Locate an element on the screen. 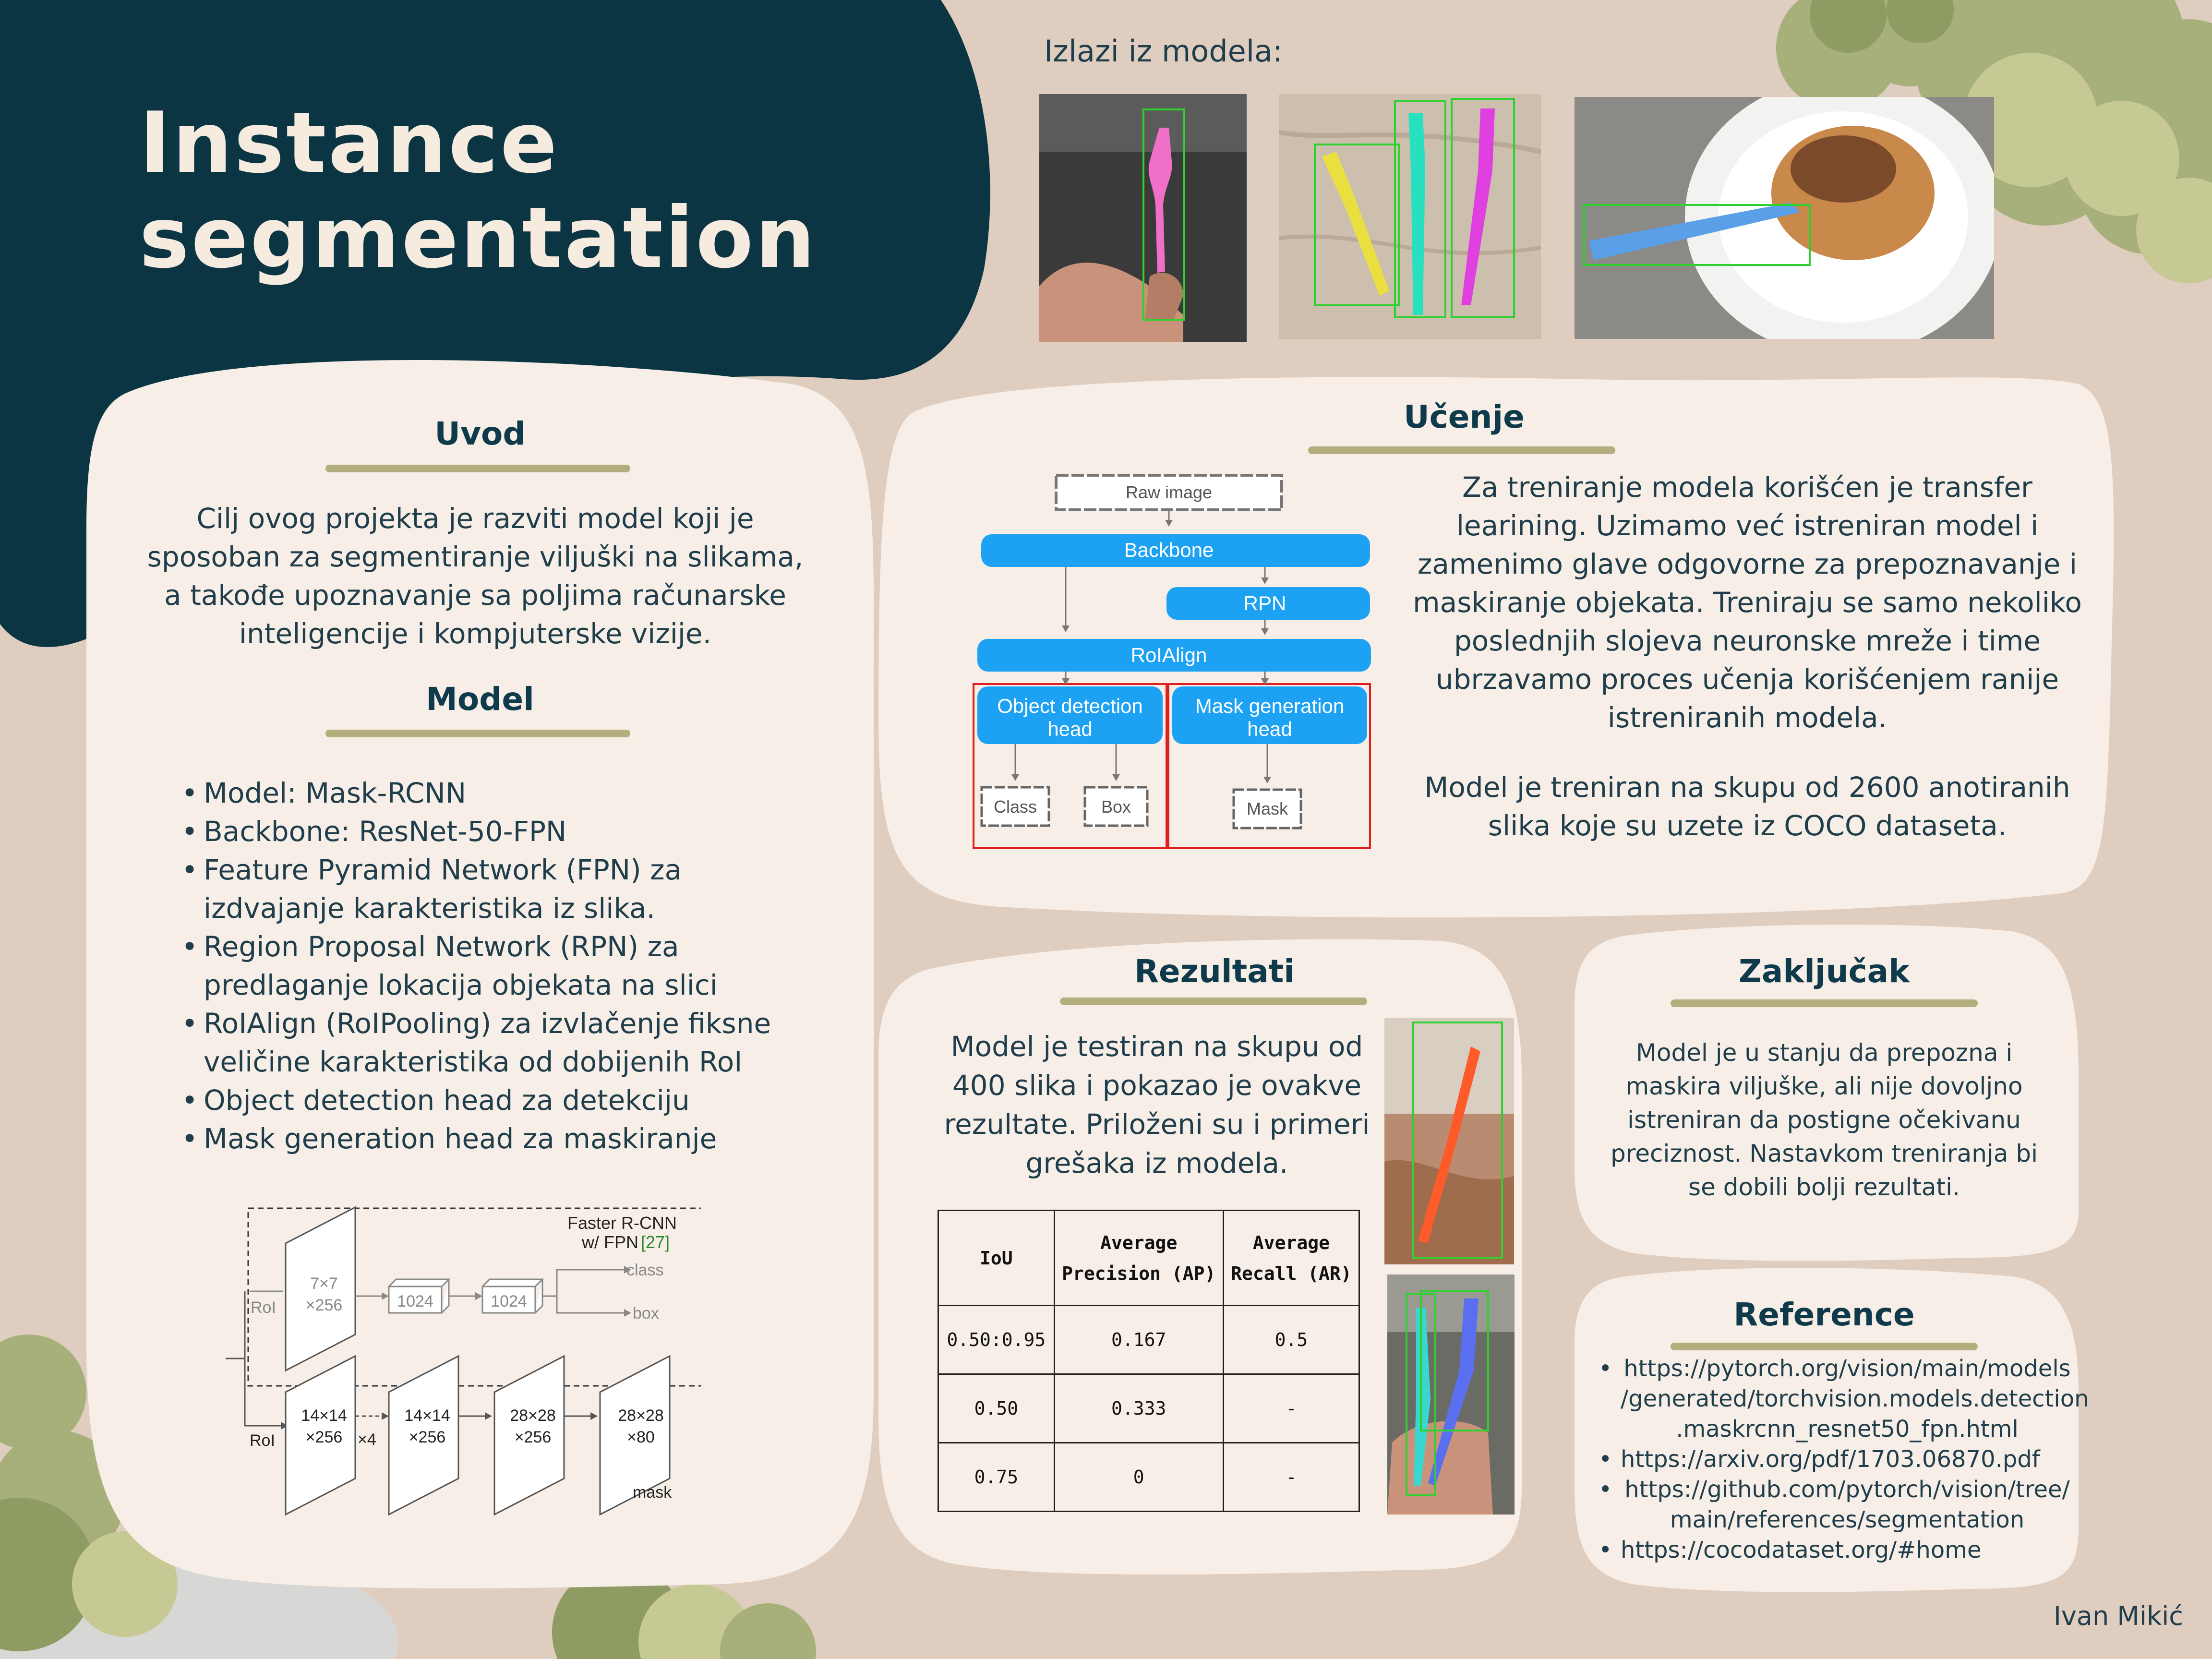 The height and width of the screenshot is (1659, 2212). table-header-ap: Average Precision (AP) is located at coordinates (1138, 1258).